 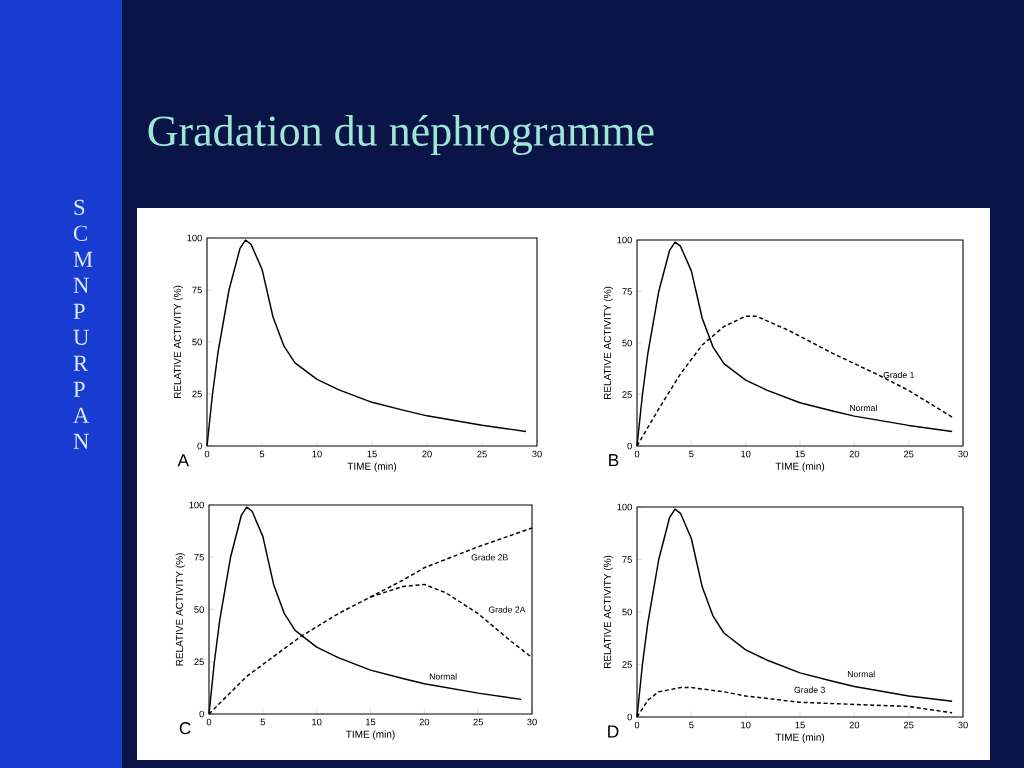 What do you see at coordinates (489, 557) in the screenshot?
I see `series-label: Grade 2B` at bounding box center [489, 557].